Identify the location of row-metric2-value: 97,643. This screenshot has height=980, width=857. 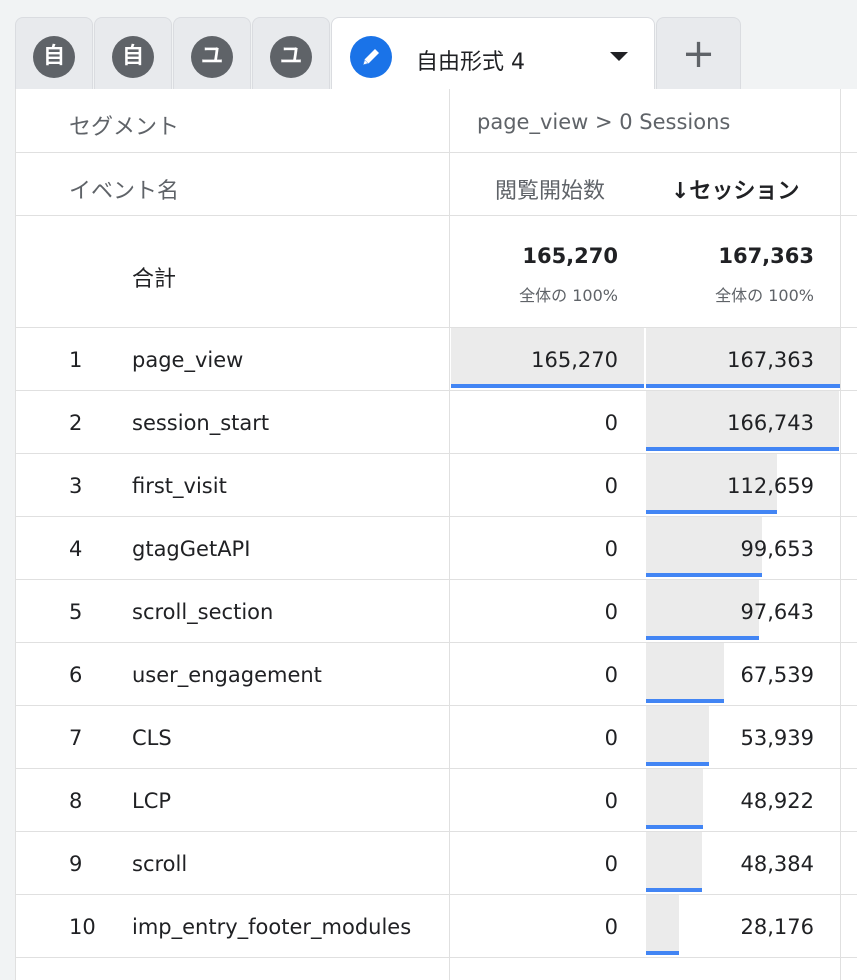
(777, 612).